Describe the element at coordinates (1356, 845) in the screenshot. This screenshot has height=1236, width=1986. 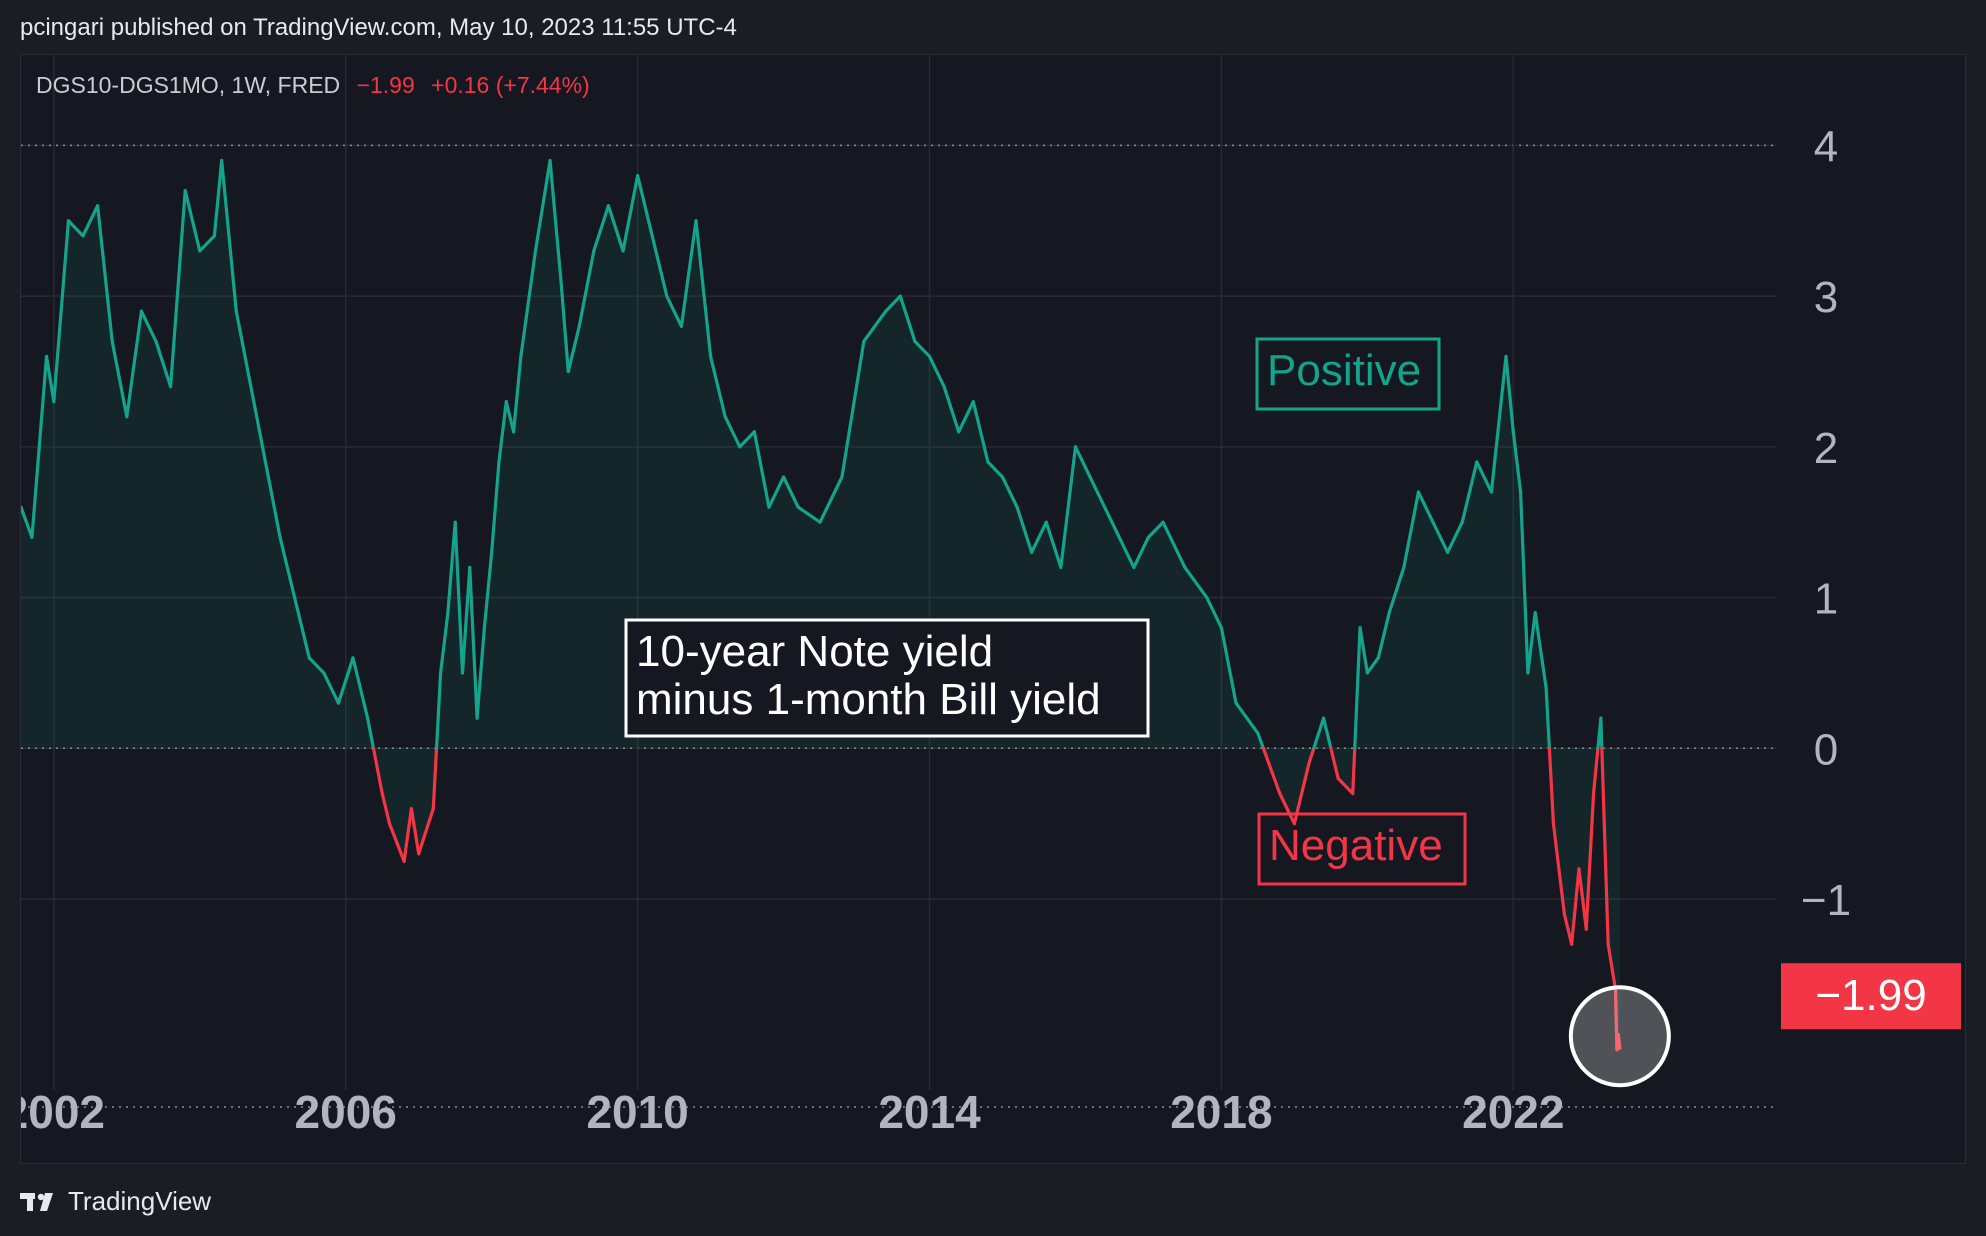
I see `negative-label-box-text: Negative` at that location.